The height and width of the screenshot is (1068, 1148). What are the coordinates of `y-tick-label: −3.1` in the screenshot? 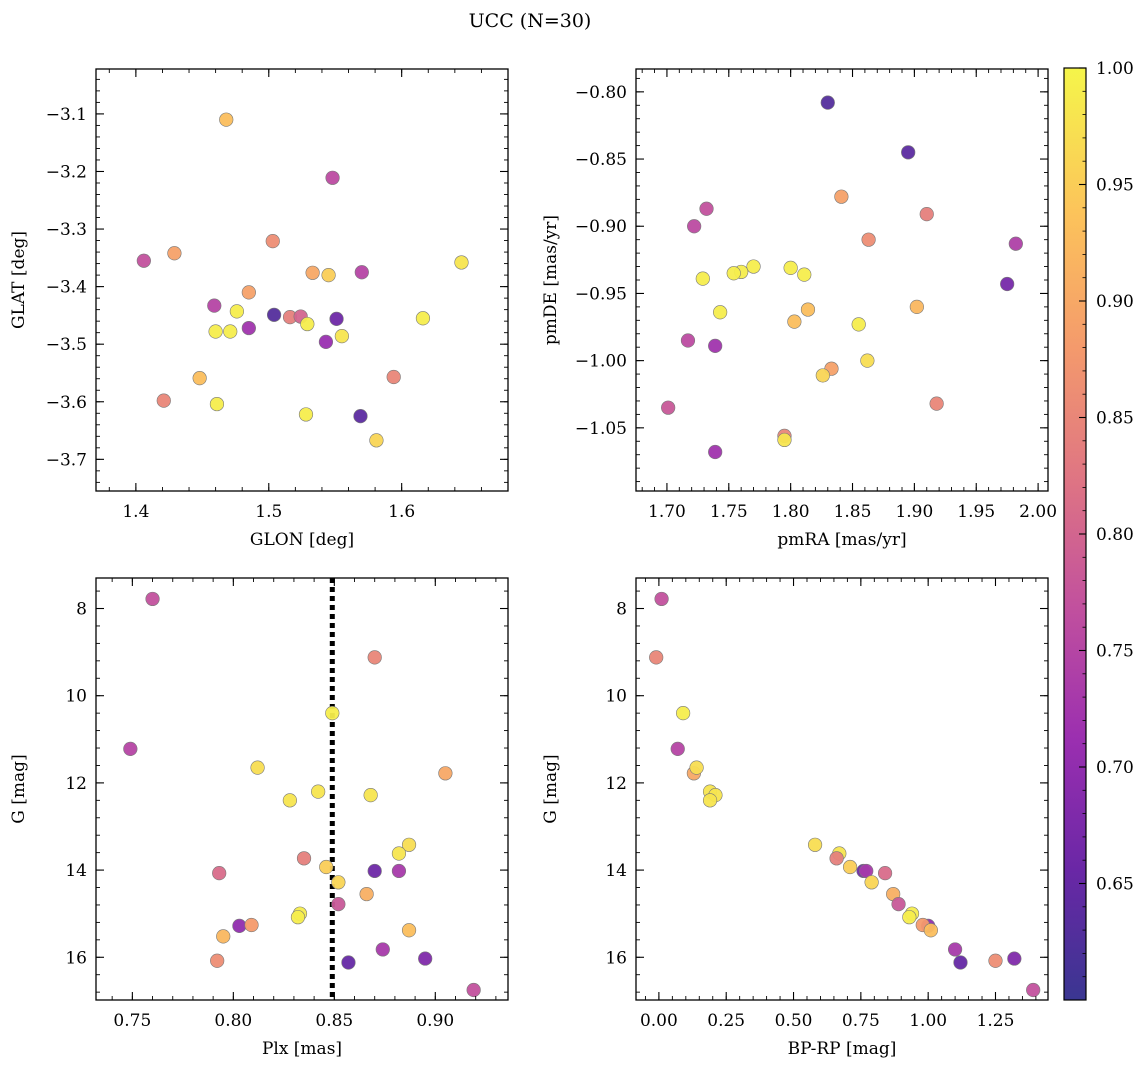 It's located at (66, 115).